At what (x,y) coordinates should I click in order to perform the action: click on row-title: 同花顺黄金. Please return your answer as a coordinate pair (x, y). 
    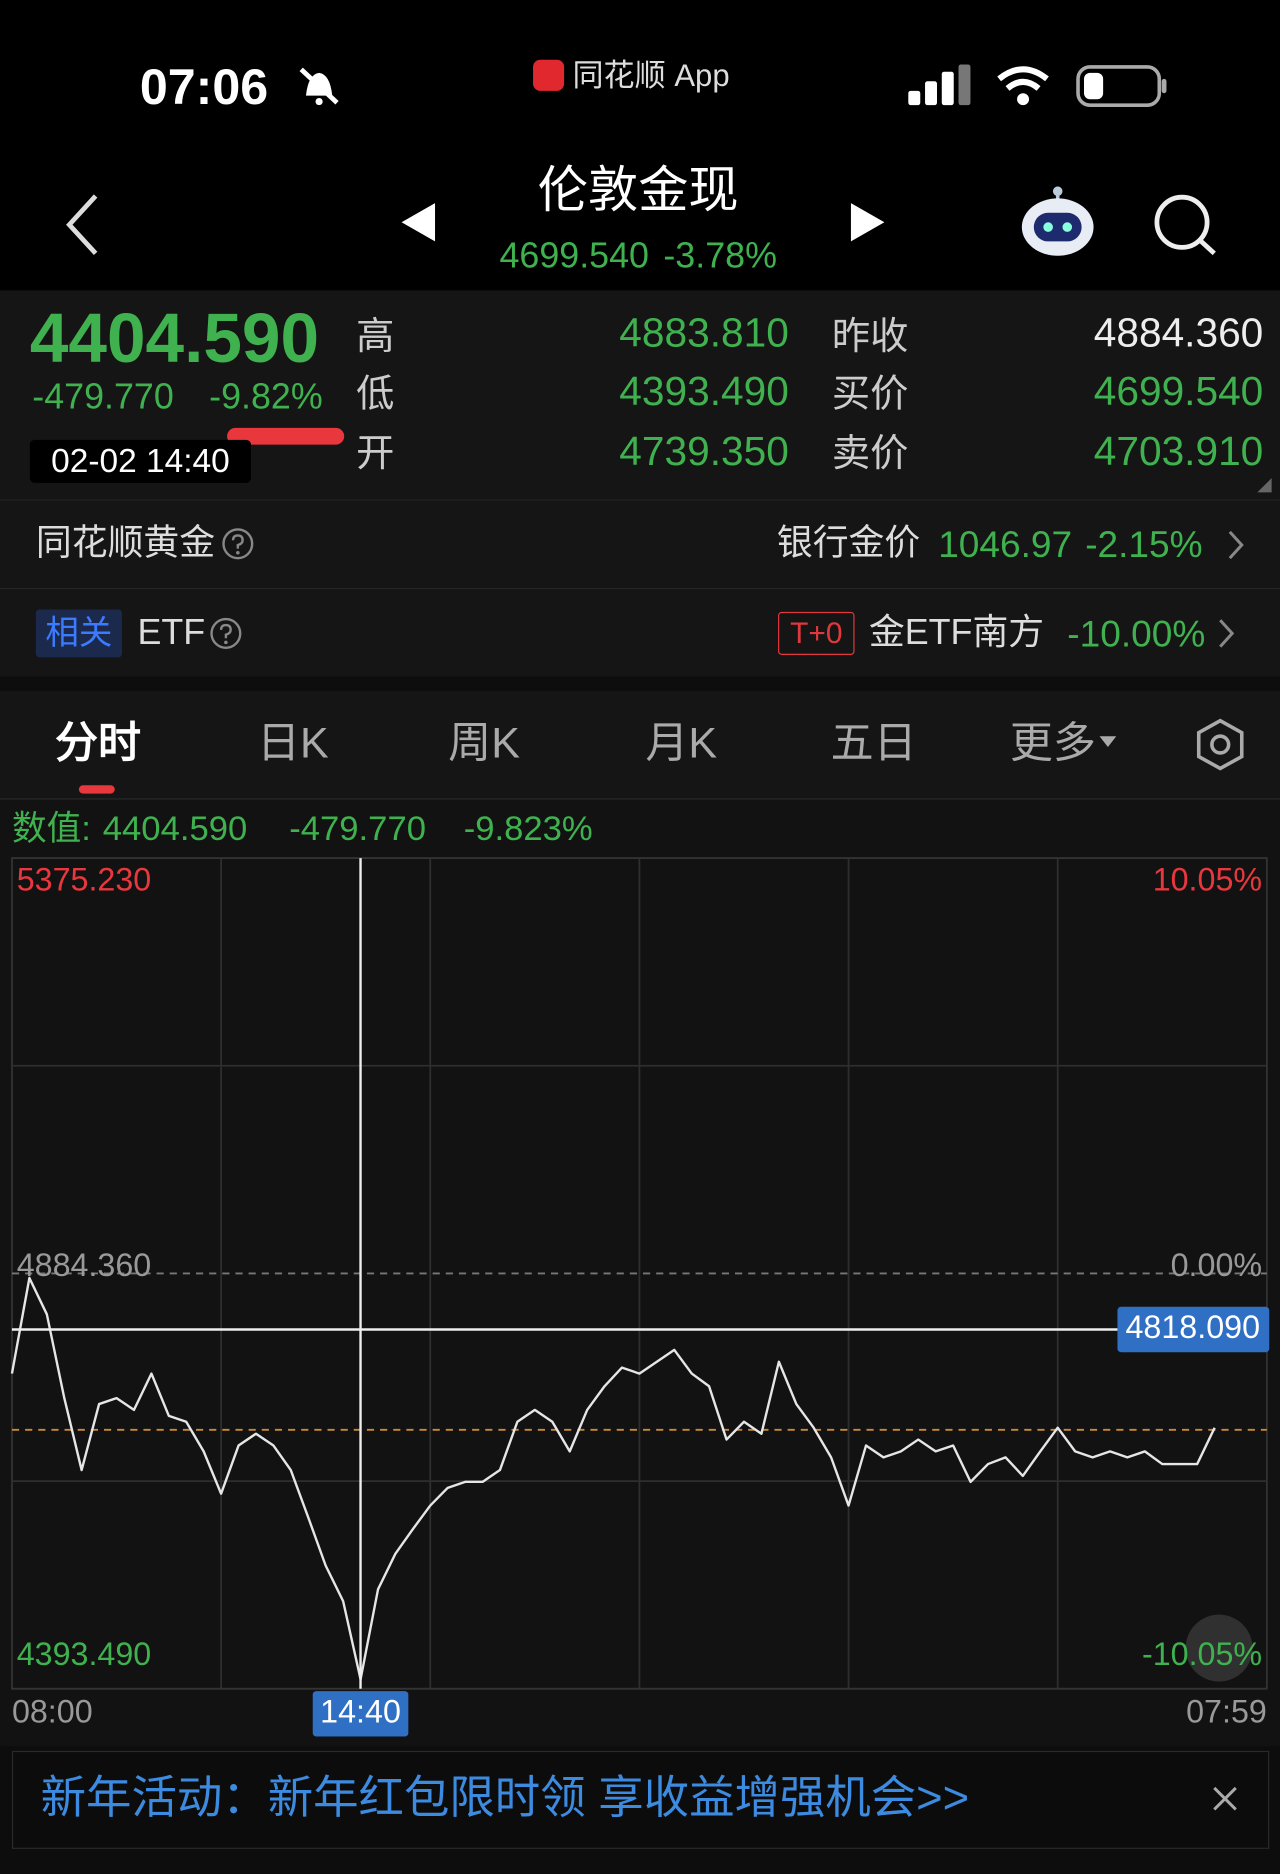
    Looking at the image, I should click on (125, 543).